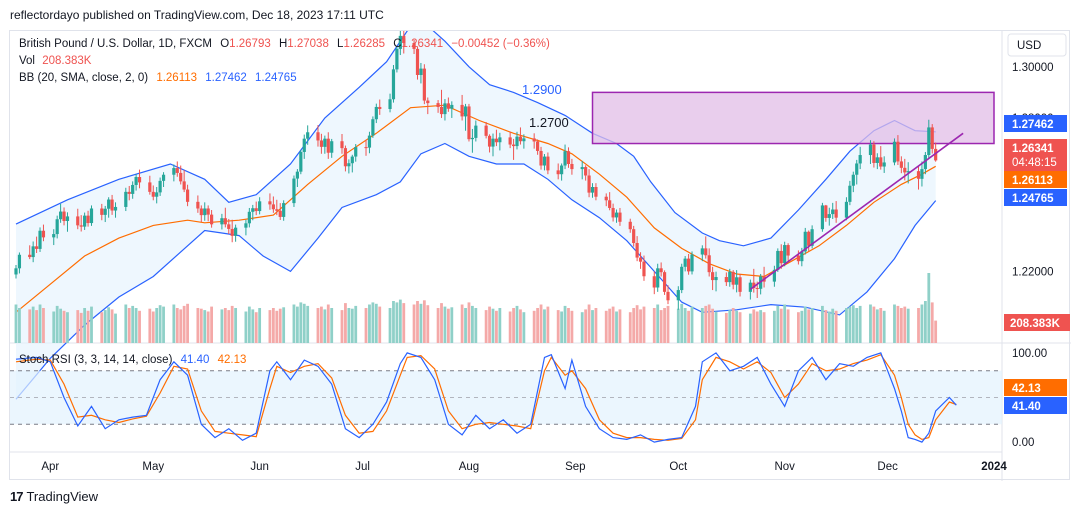 This screenshot has height=515, width=1080. I want to click on legend-bb-lower: 1.24765, so click(276, 78).